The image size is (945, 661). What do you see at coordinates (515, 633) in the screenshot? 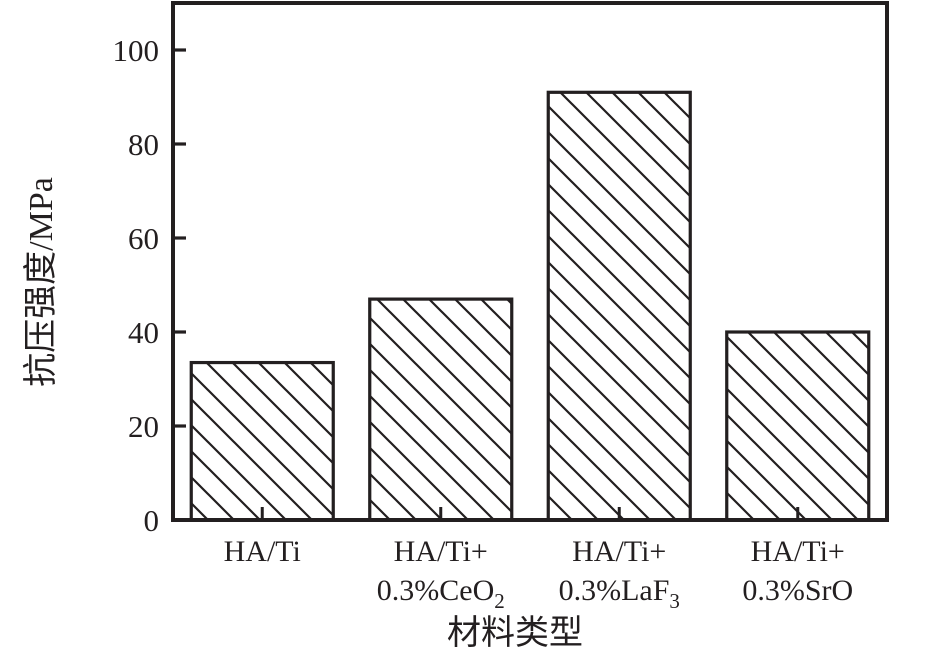
I see `x-axis-title: 材料类型` at bounding box center [515, 633].